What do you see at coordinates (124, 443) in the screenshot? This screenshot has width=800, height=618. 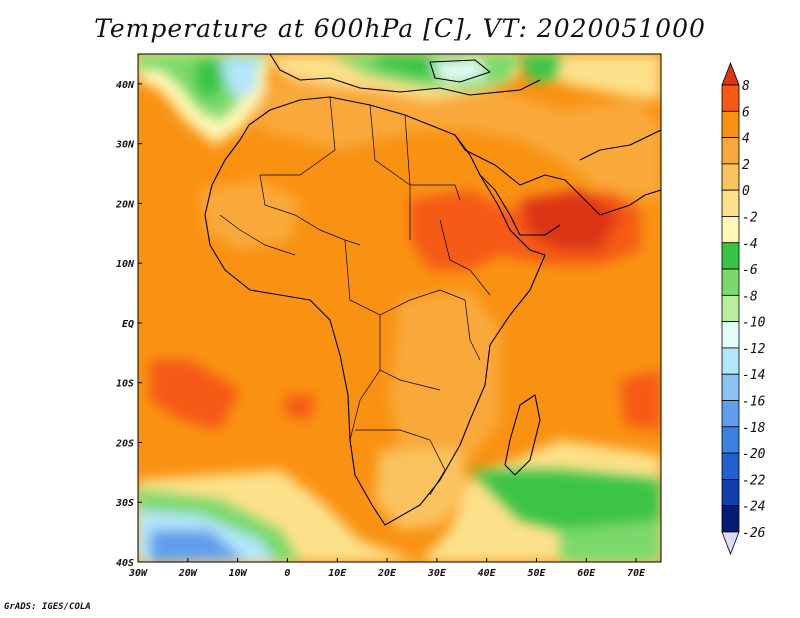 I see `lat-tick-label: 20S` at bounding box center [124, 443].